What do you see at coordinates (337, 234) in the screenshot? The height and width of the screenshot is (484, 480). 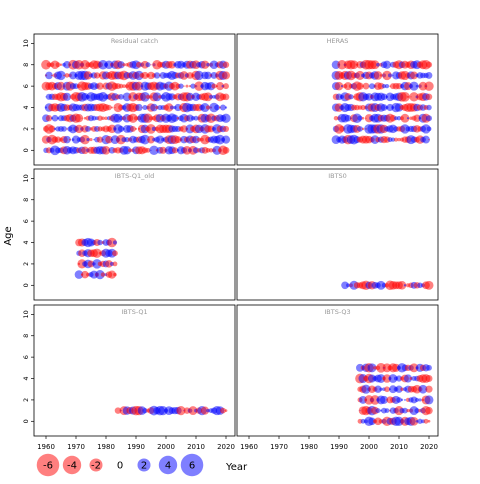 I see `panel-ibts0: IBTS0` at bounding box center [337, 234].